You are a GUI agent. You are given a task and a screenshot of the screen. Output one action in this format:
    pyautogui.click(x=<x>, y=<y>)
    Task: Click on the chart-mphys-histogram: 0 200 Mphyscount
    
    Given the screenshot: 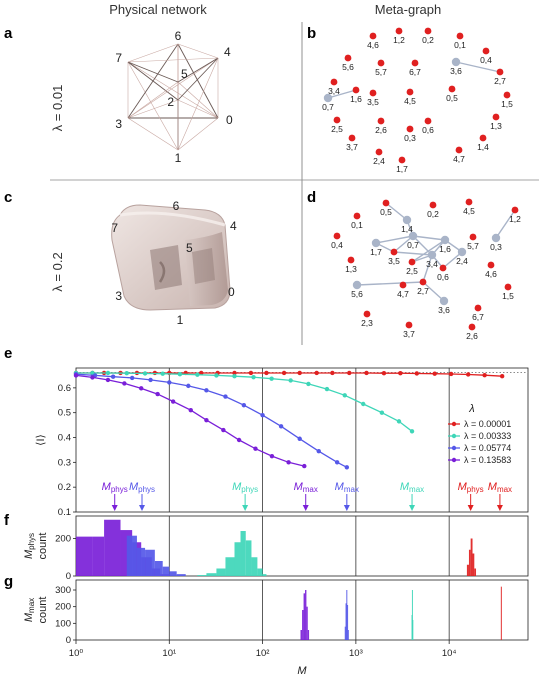 What is the action you would take?
    pyautogui.click(x=276, y=548)
    